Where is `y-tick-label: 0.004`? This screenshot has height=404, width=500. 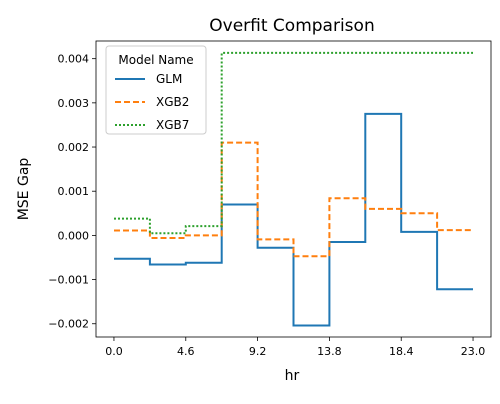
y-tick-label: 0.004 is located at coordinates (74, 59).